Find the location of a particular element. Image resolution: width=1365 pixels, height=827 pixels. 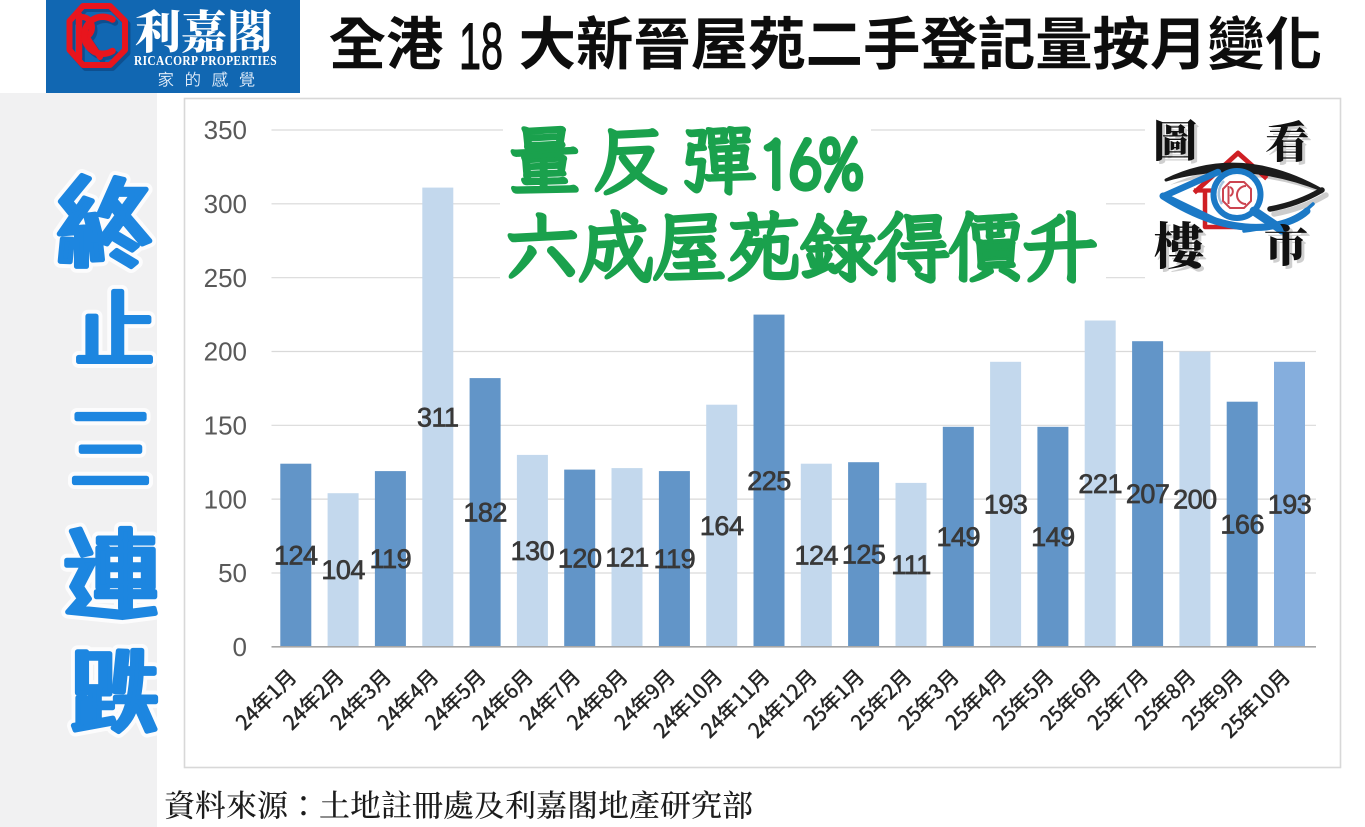

svg-text: 121 is located at coordinates (627, 558).